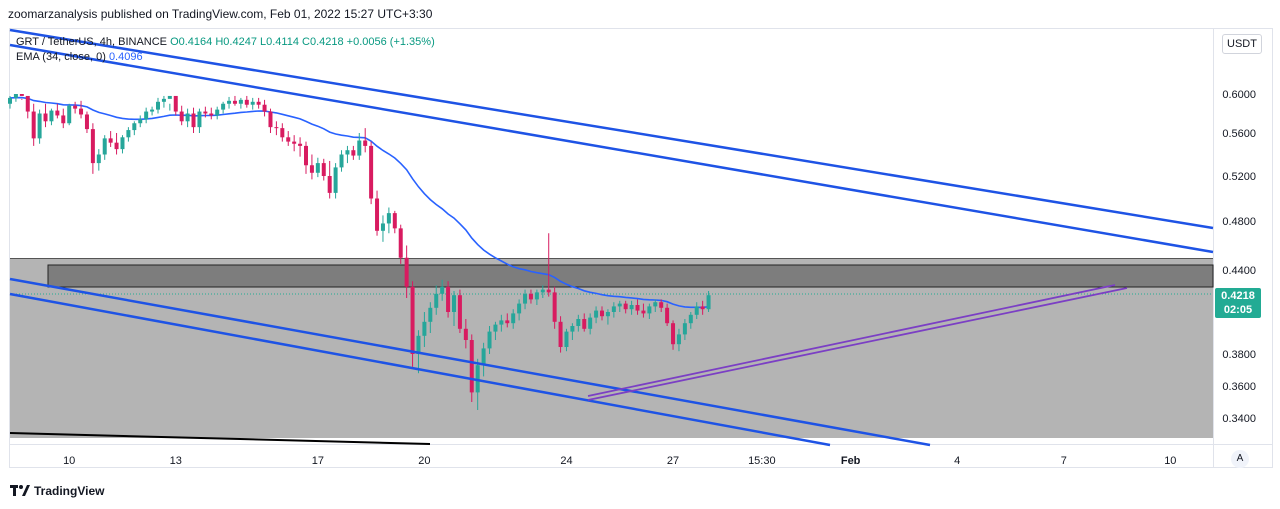  I want to click on resistance-zone, so click(630, 276).